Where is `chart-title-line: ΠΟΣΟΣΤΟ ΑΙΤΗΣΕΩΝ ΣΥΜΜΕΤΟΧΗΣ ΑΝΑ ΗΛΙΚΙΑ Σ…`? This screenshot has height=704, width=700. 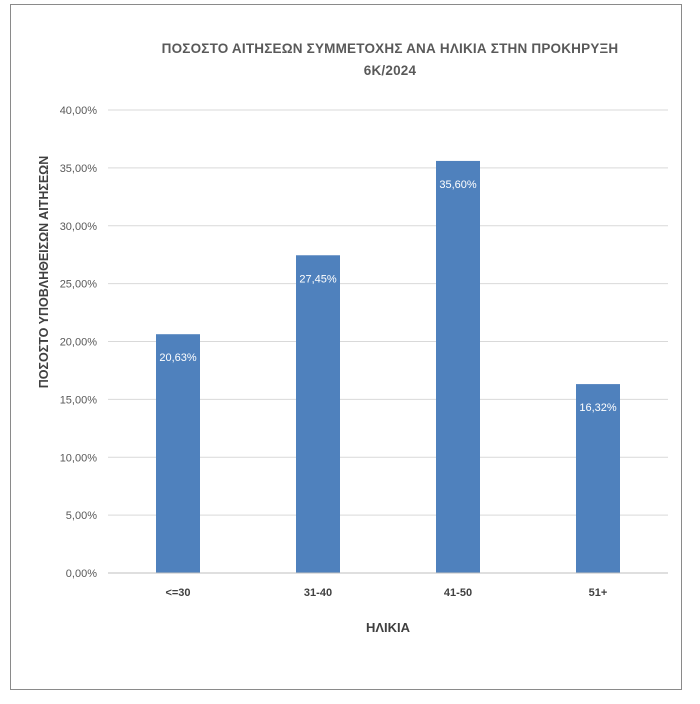 chart-title-line: ΠΟΣΟΣΤΟ ΑΙΤΗΣΕΩΝ ΣΥΜΜΕΤΟΧΗΣ ΑΝΑ ΗΛΙΚΙΑ Σ… is located at coordinates (390, 48).